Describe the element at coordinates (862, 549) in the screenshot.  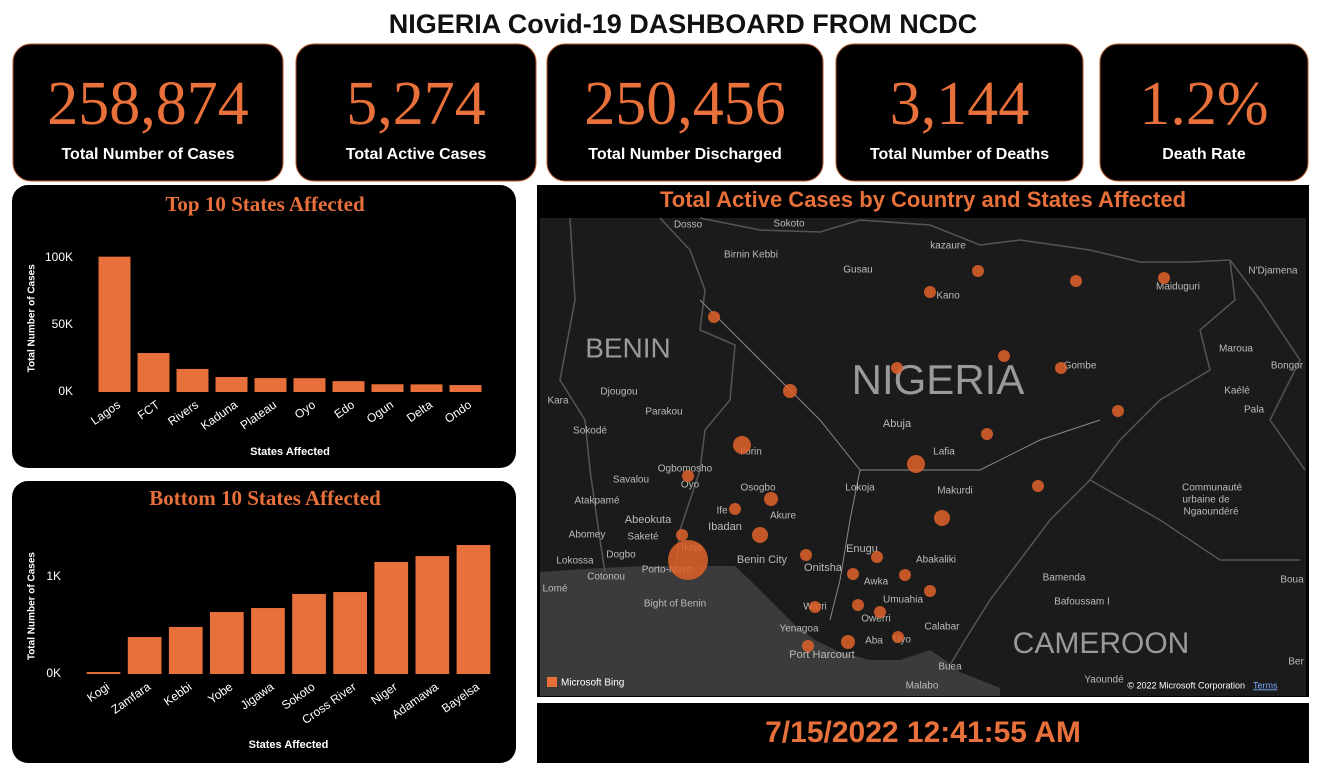
I see `map-label: Enugu` at that location.